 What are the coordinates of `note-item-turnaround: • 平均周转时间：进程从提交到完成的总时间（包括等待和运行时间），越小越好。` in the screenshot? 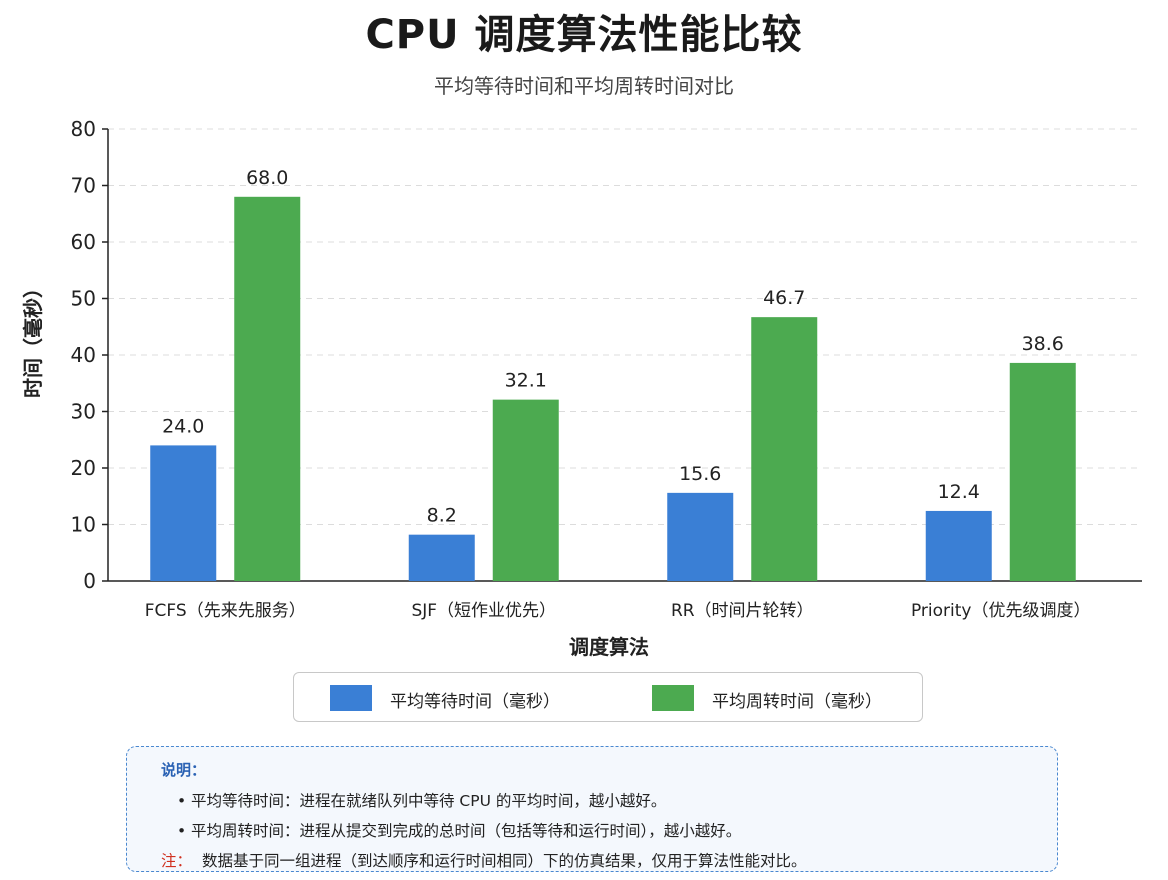 It's located at (459, 830).